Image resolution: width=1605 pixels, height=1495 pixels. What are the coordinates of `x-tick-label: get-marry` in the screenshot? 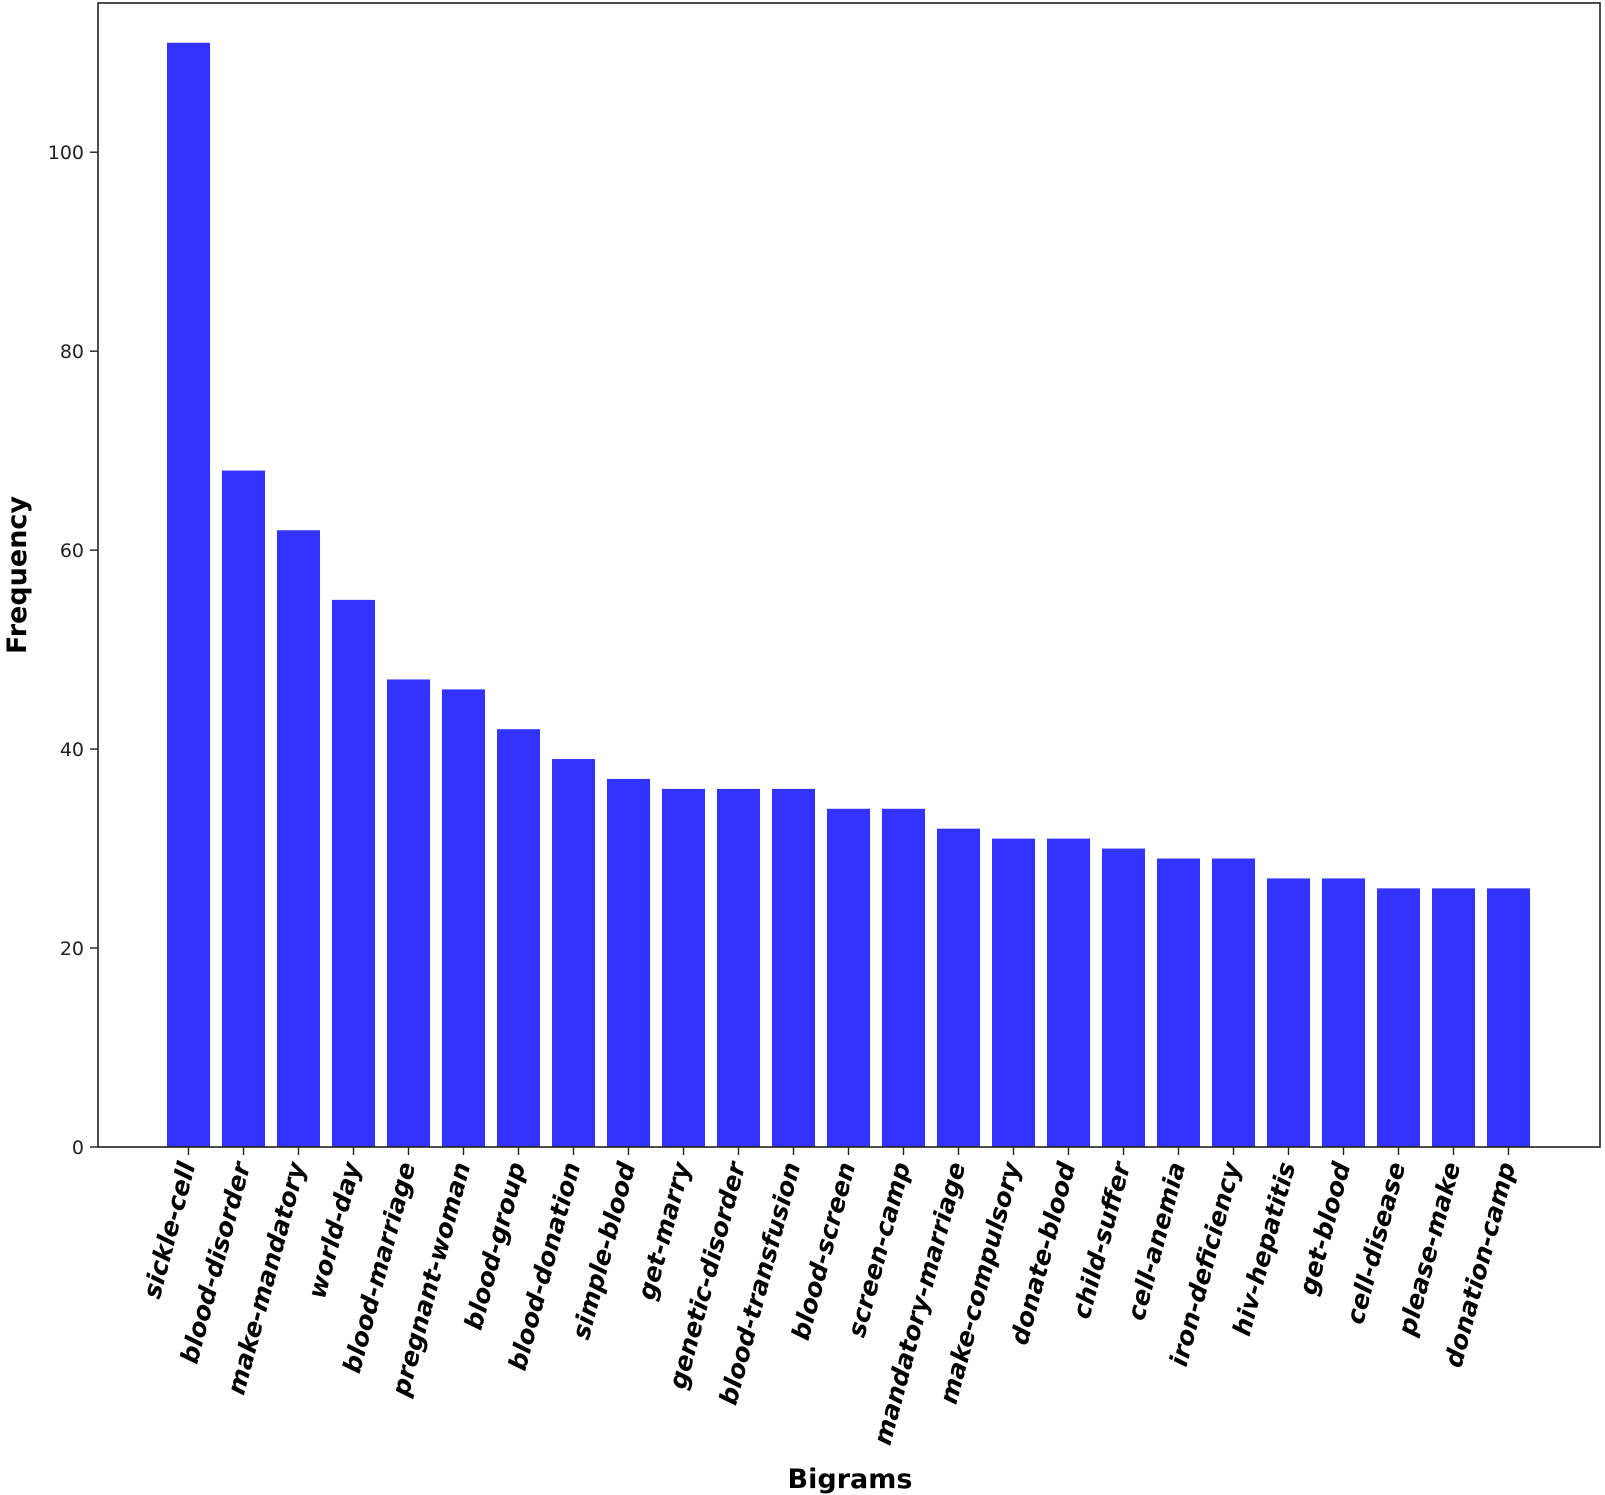 It's located at (664, 1229).